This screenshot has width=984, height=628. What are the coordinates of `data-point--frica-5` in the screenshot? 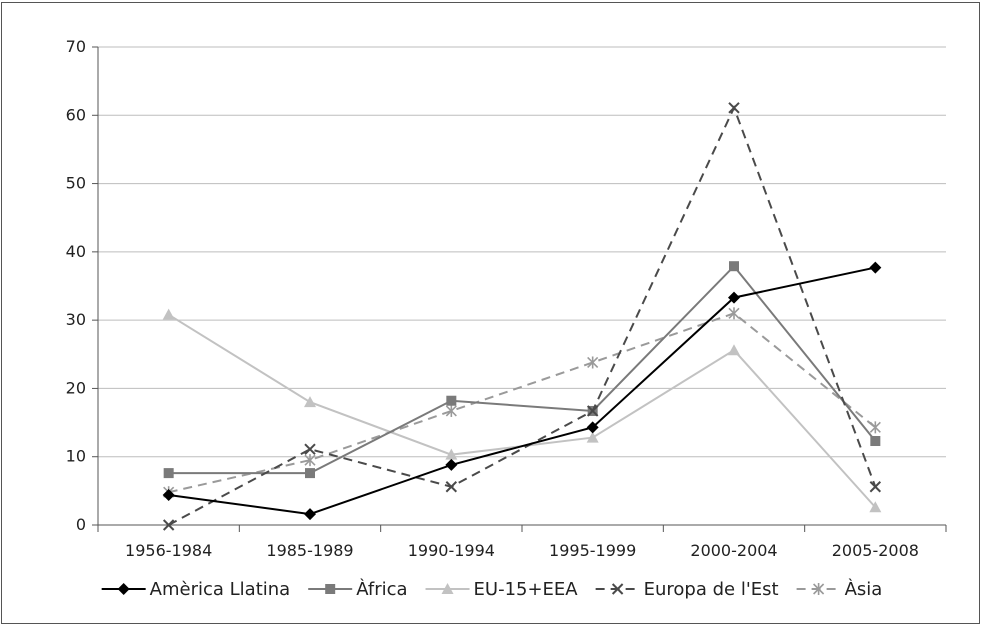 It's located at (875, 441).